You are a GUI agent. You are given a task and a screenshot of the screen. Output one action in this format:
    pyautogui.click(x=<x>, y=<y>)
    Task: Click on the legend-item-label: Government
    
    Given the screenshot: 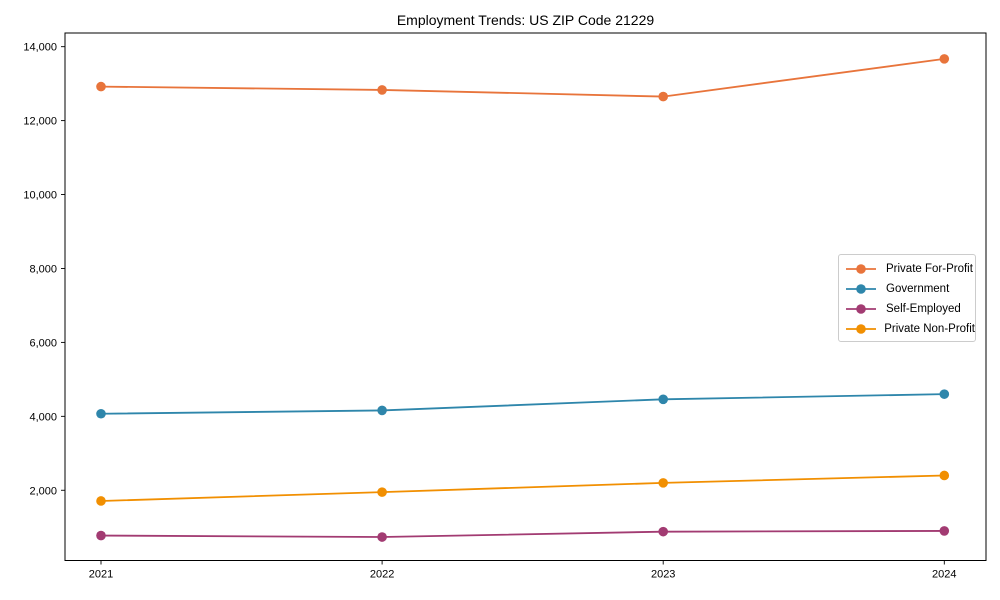 What is the action you would take?
    pyautogui.click(x=918, y=289)
    